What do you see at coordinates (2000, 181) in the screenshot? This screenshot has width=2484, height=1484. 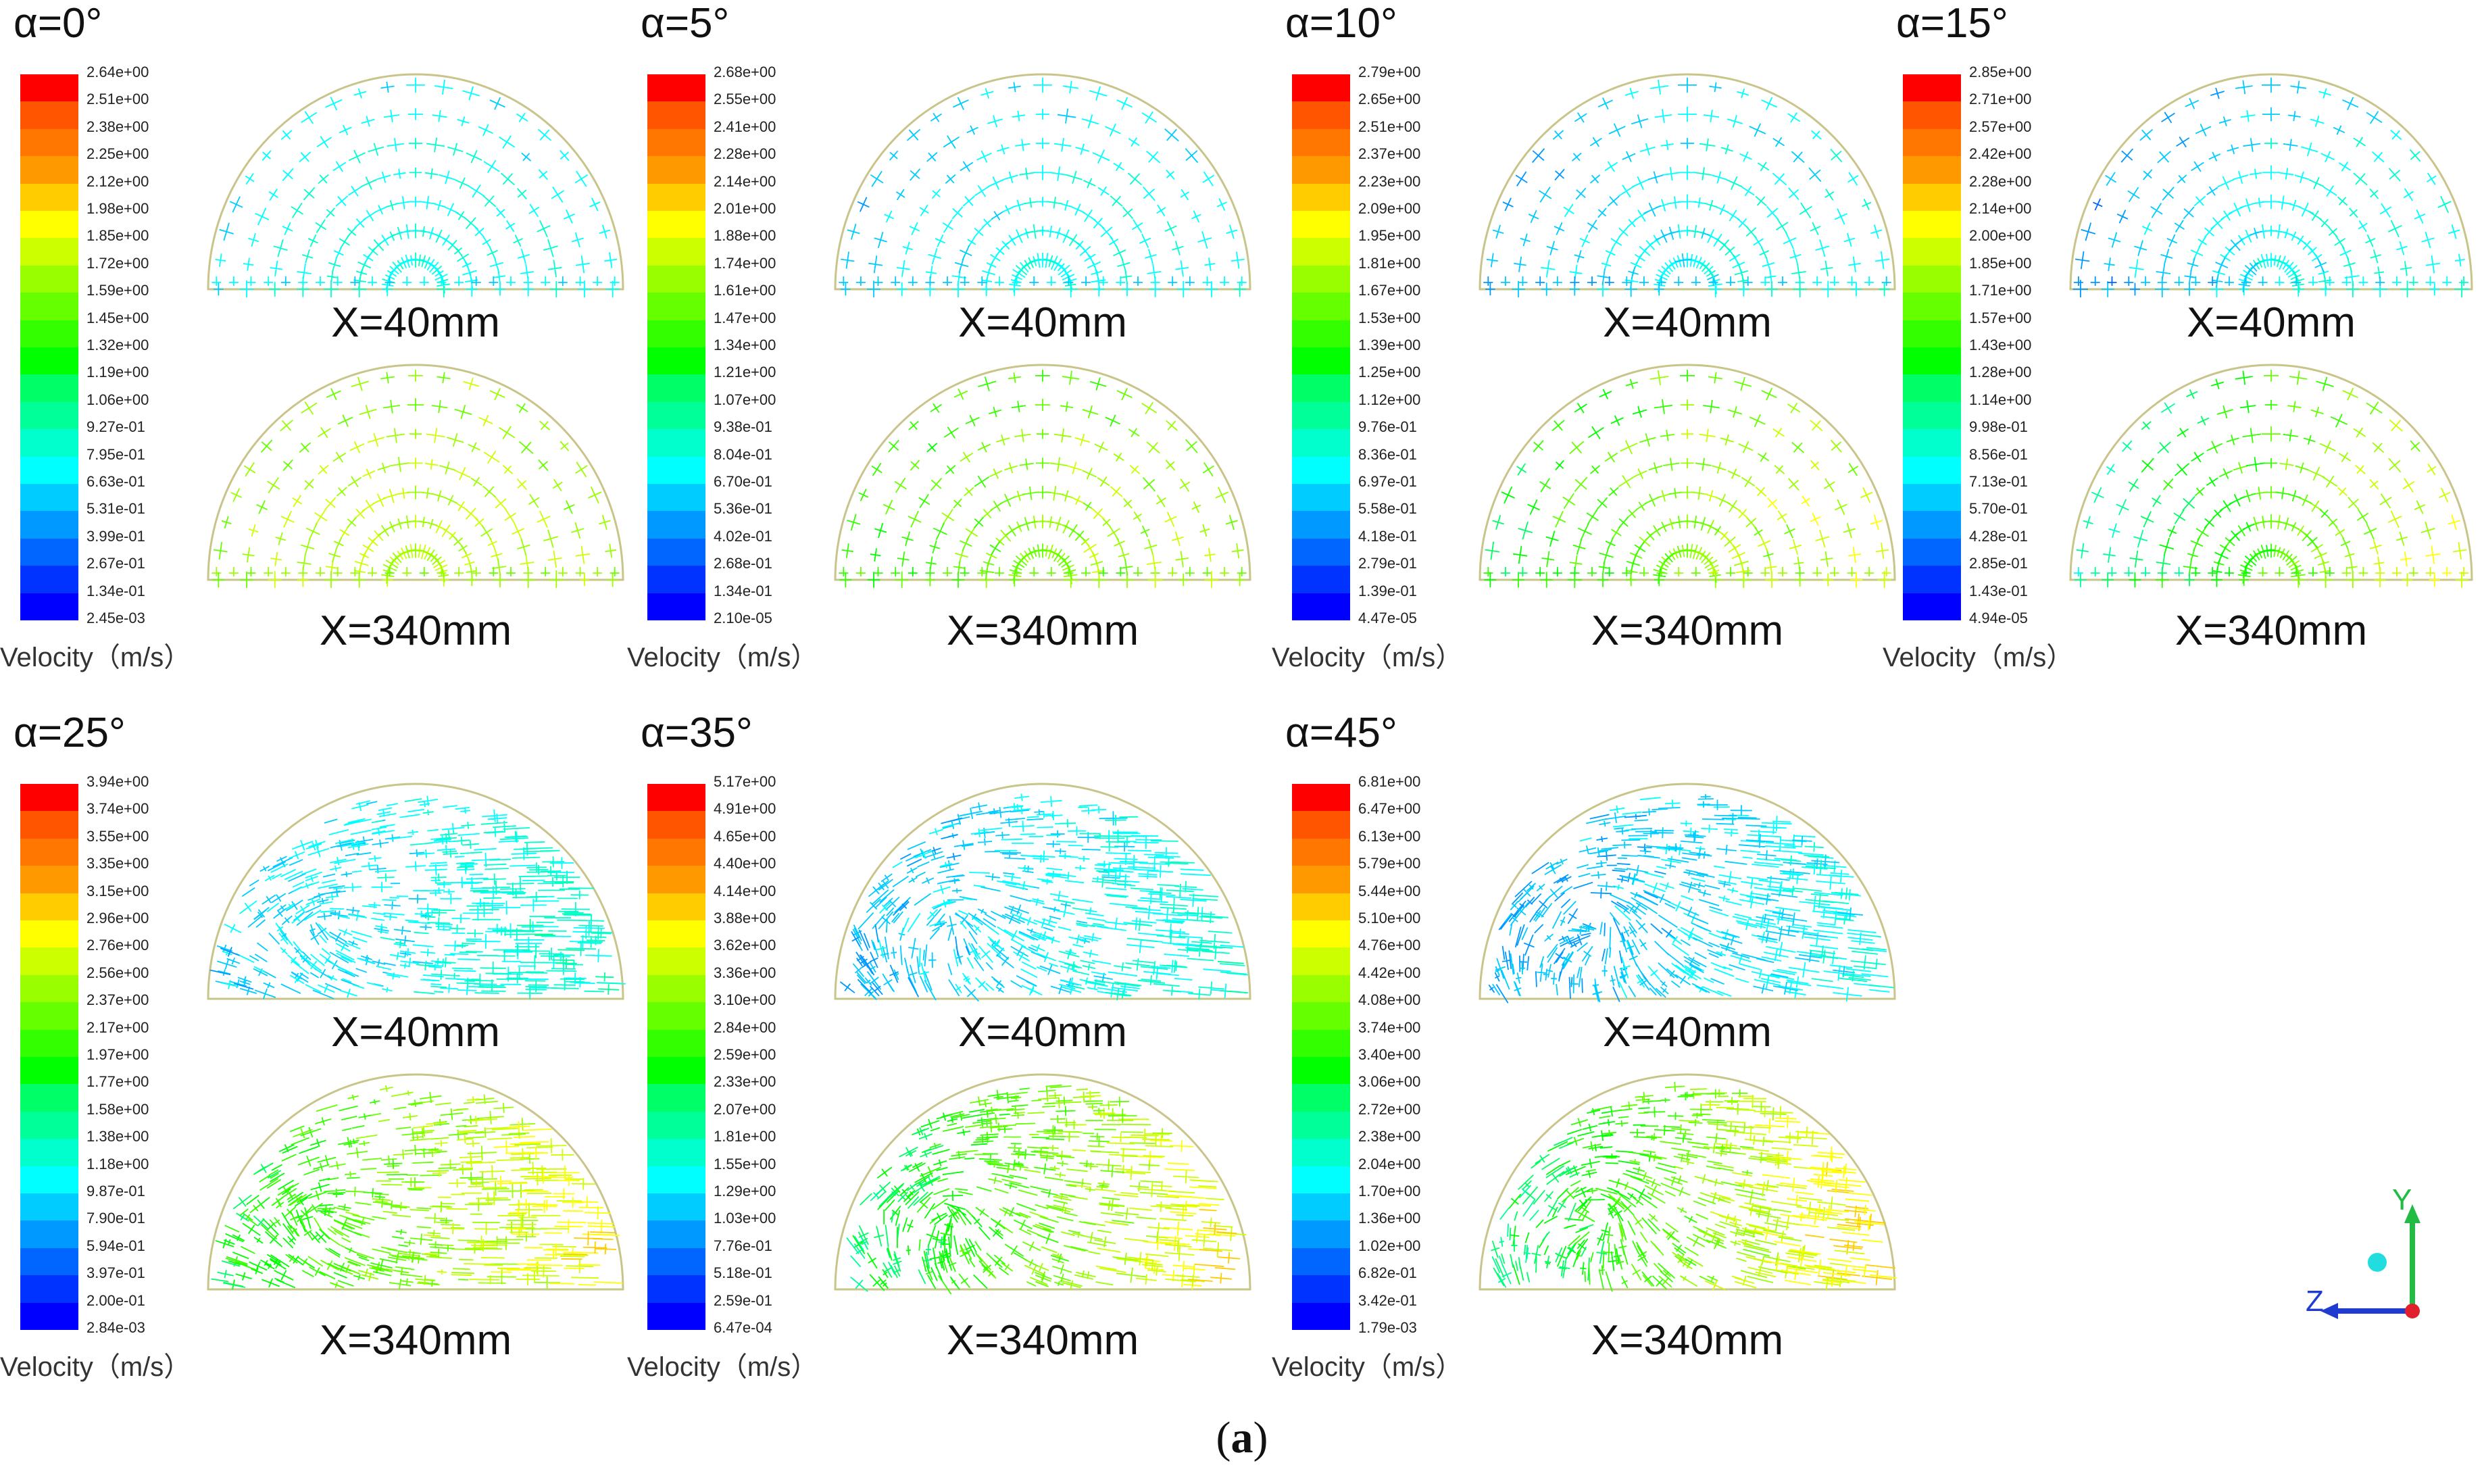 I see `colorbar-tick-label: 2.28e+00` at bounding box center [2000, 181].